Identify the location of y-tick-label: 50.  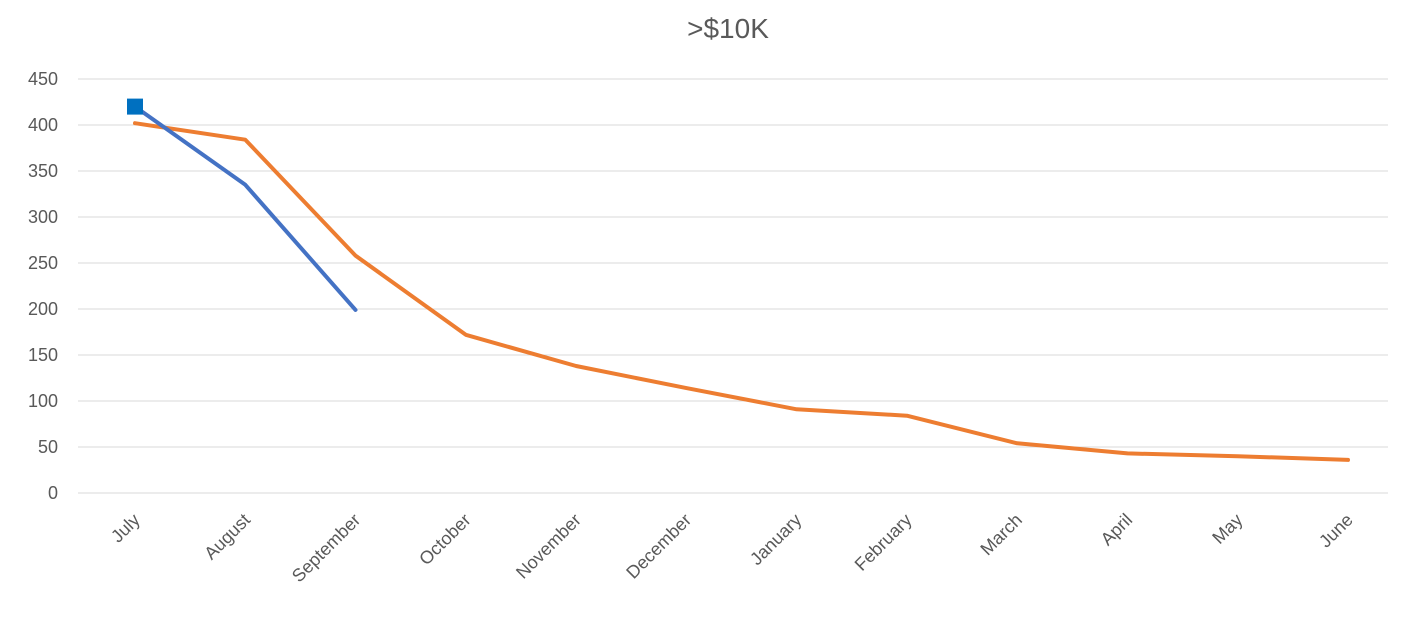
(48, 447).